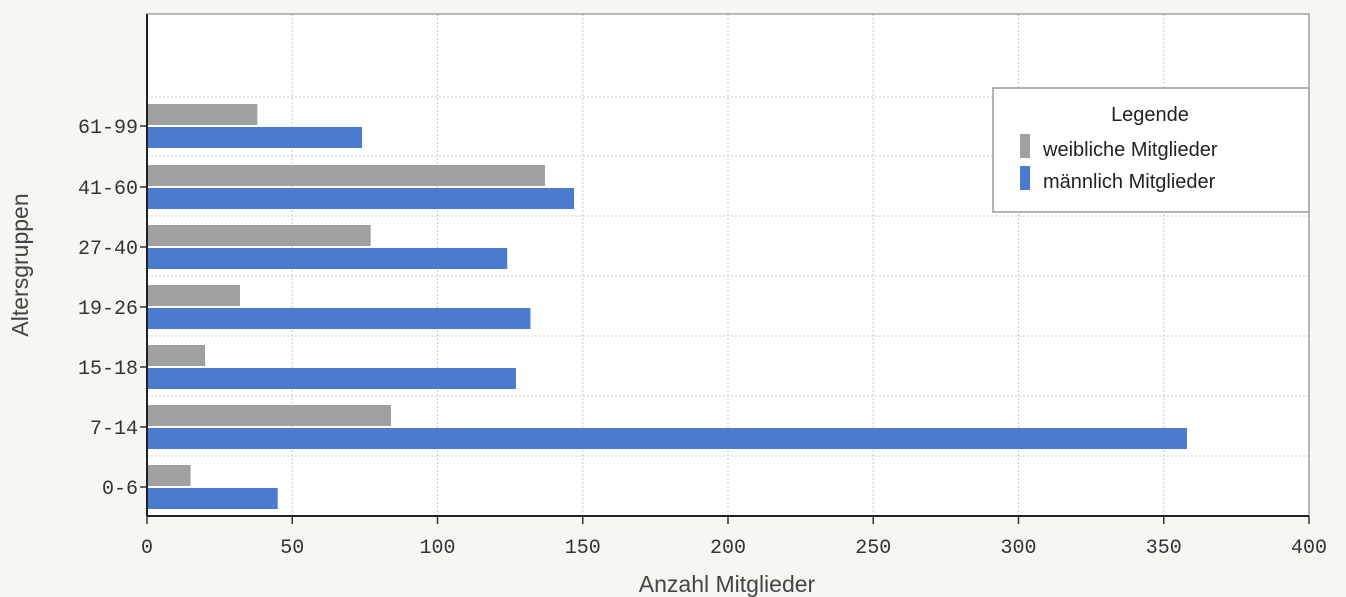 The height and width of the screenshot is (597, 1346). What do you see at coordinates (728, 548) in the screenshot?
I see `x-tick-label: 200` at bounding box center [728, 548].